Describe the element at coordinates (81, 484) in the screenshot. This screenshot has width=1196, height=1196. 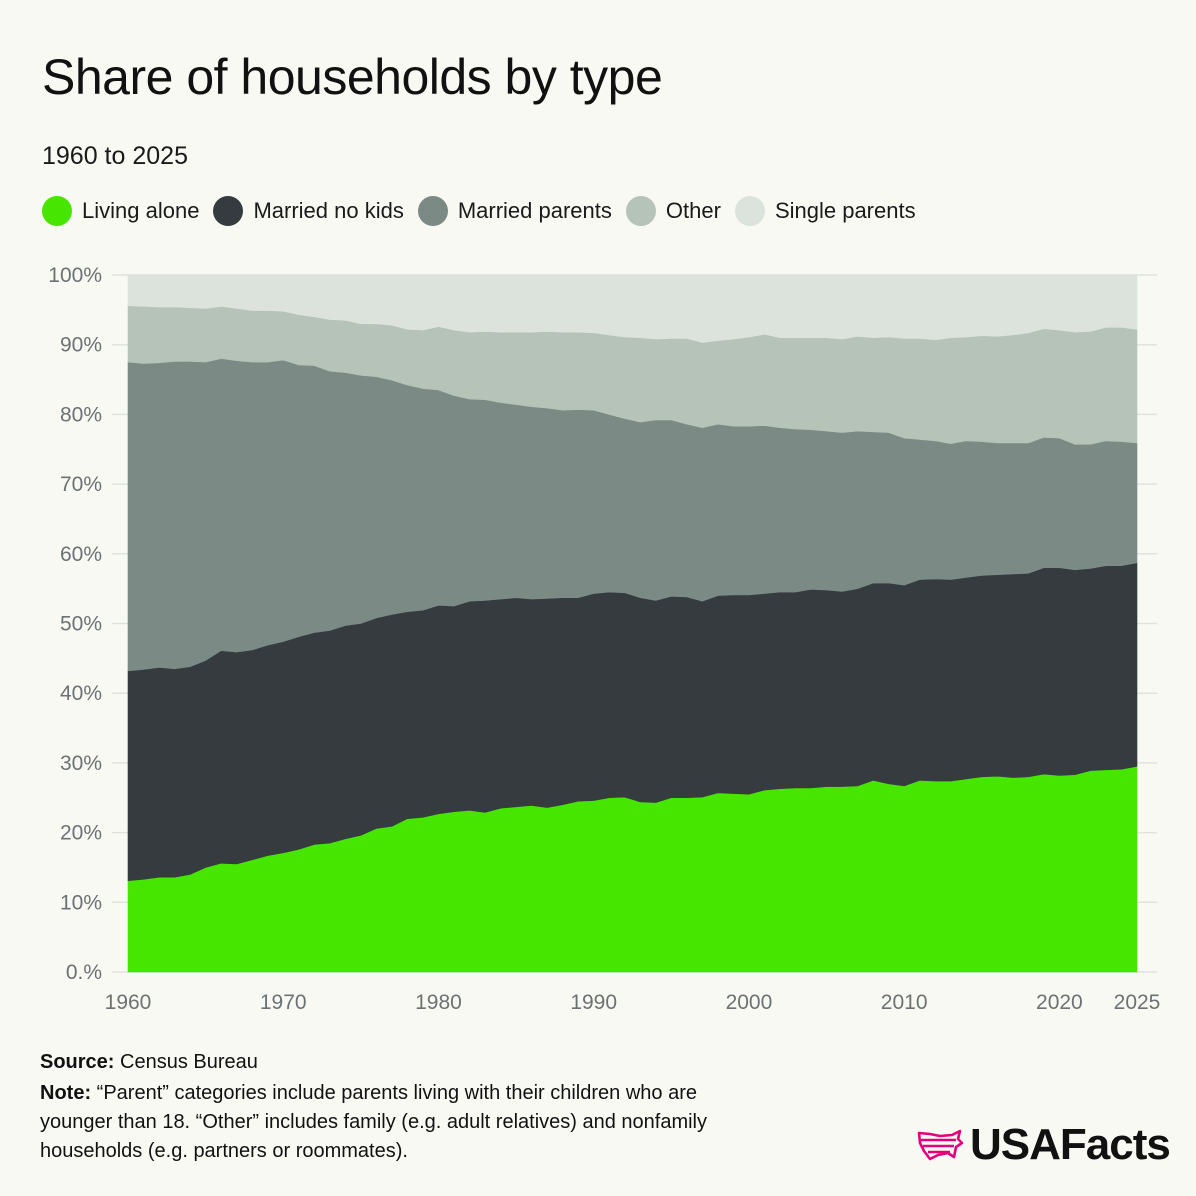
I see `y-tick-label-70: 70%` at that location.